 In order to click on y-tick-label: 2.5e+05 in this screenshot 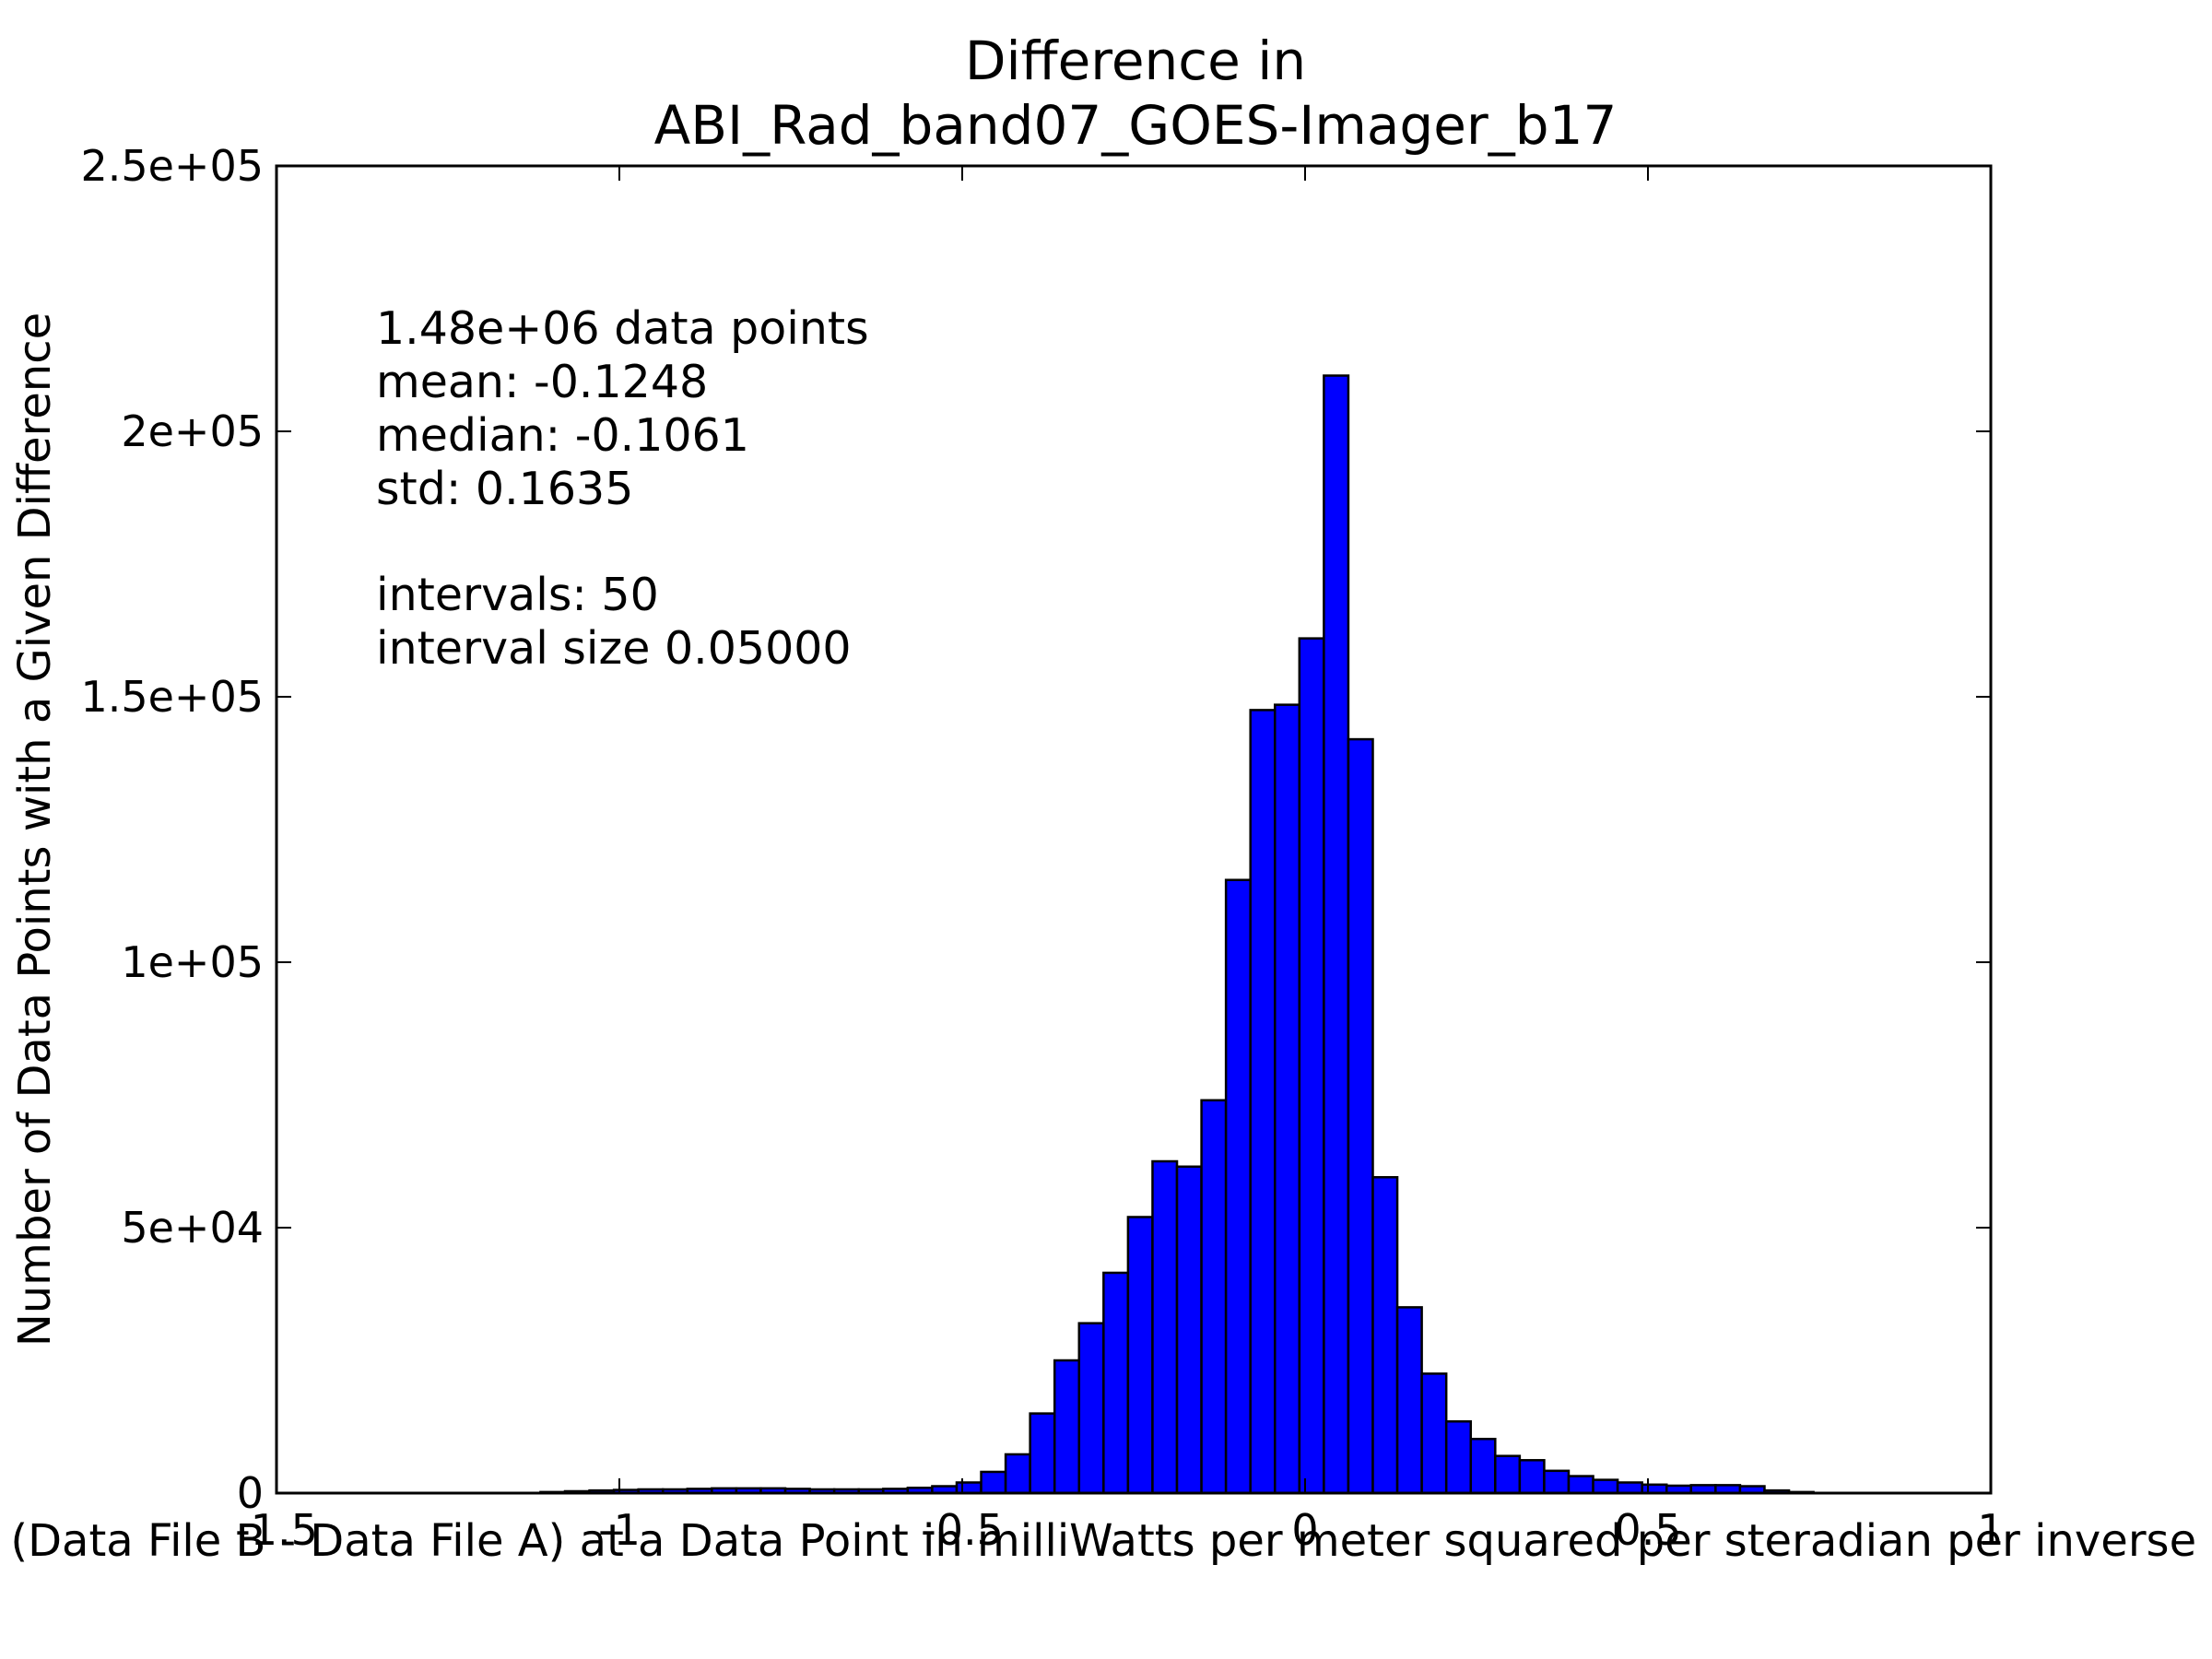, I will do `click(172, 166)`.